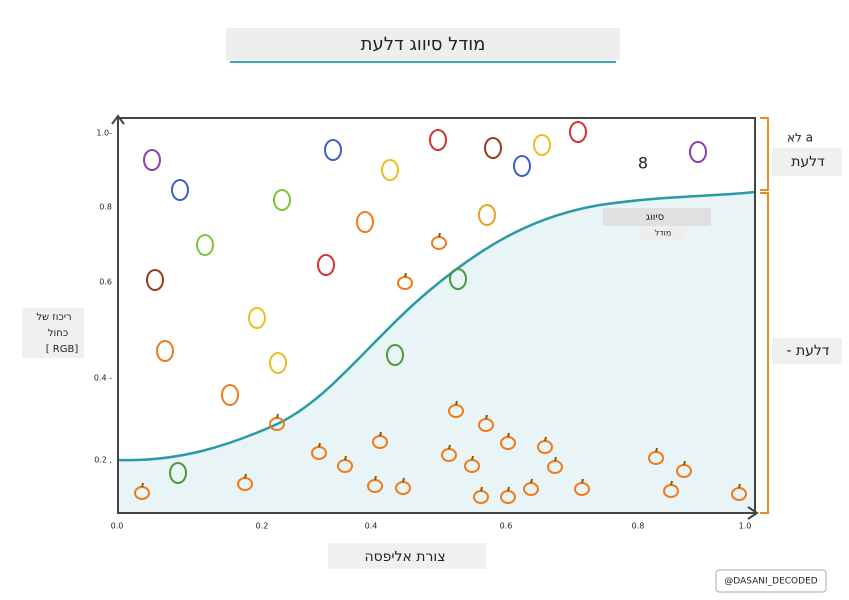 This screenshot has height=600, width=849. I want to click on curve-label: סיווג, so click(655, 217).